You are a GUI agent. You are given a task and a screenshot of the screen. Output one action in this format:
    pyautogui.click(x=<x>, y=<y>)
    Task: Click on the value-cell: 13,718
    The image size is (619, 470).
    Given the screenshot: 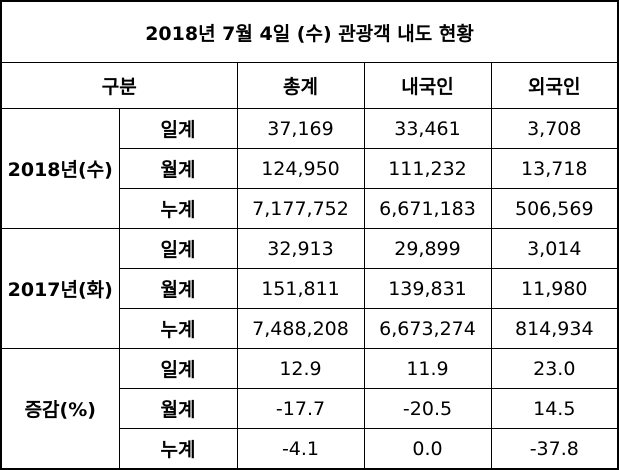 What is the action you would take?
    pyautogui.click(x=554, y=168)
    